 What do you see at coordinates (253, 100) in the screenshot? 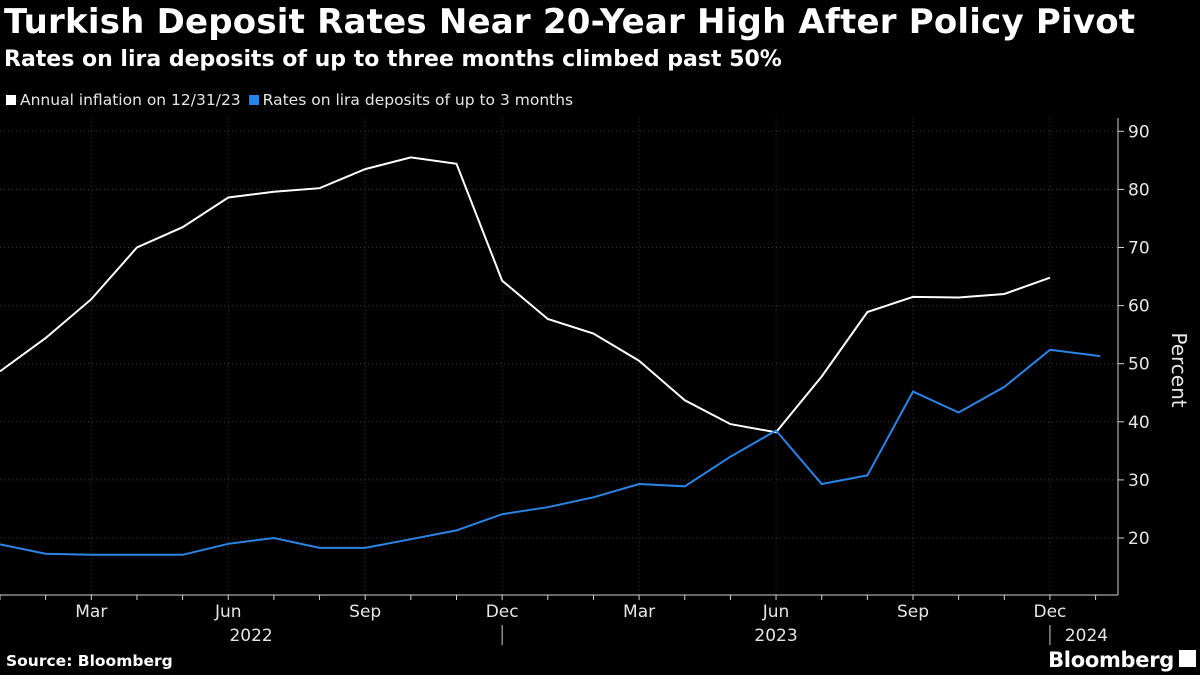
I see `legend-swatch-deposit` at bounding box center [253, 100].